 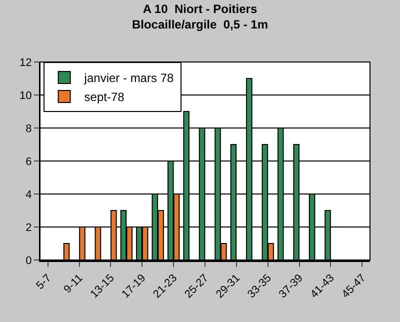 I want to click on y-tick-label: 12, so click(x=26, y=62).